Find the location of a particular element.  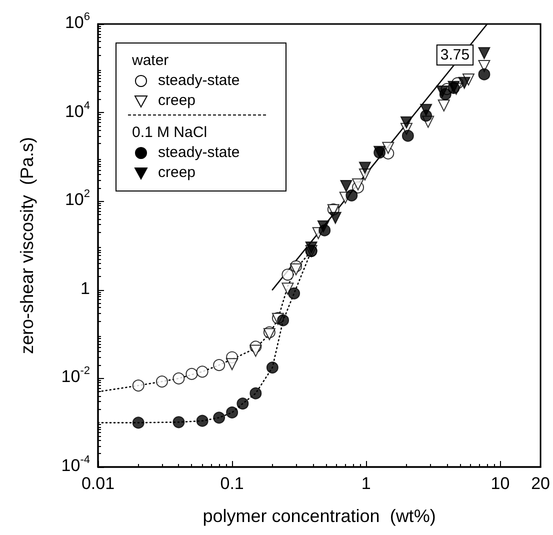

y-tick-label: 10$^{6}$ is located at coordinates (77, 22).